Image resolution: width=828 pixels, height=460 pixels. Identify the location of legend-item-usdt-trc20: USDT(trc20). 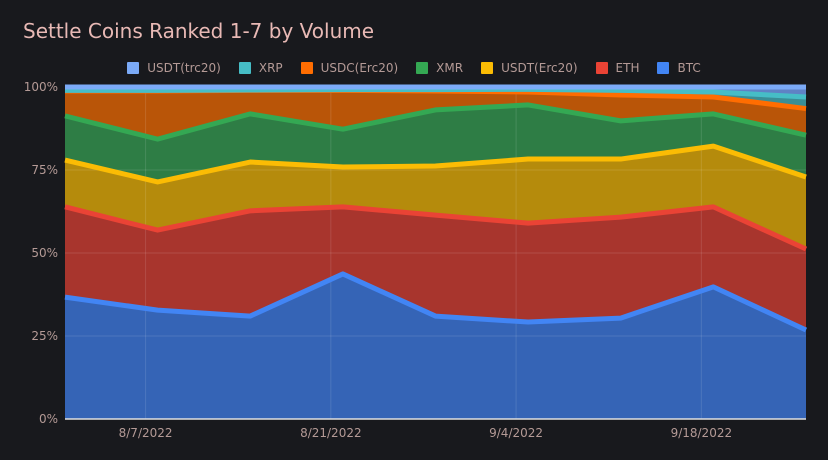
(174, 68).